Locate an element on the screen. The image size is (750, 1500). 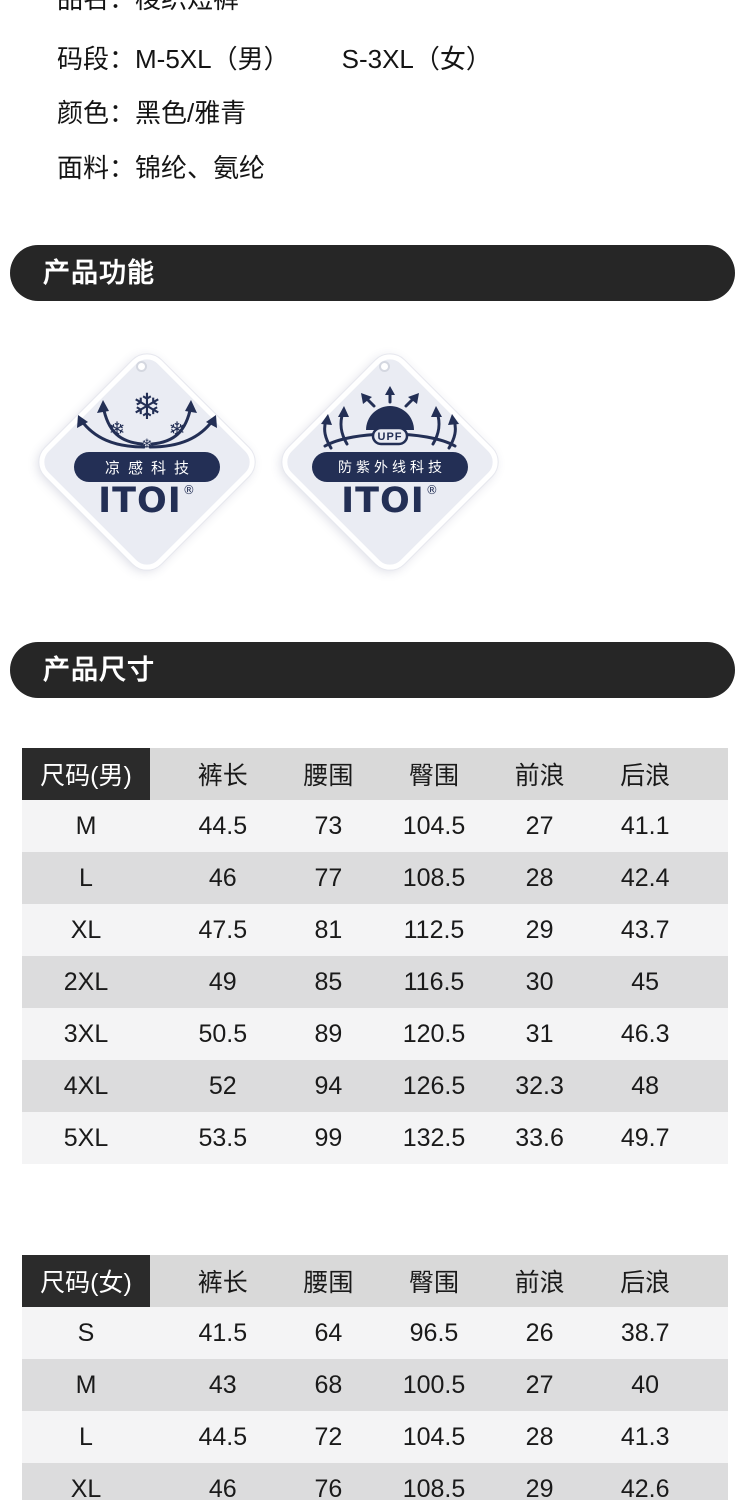
info-value: 黑色/雅青 is located at coordinates (191, 113).